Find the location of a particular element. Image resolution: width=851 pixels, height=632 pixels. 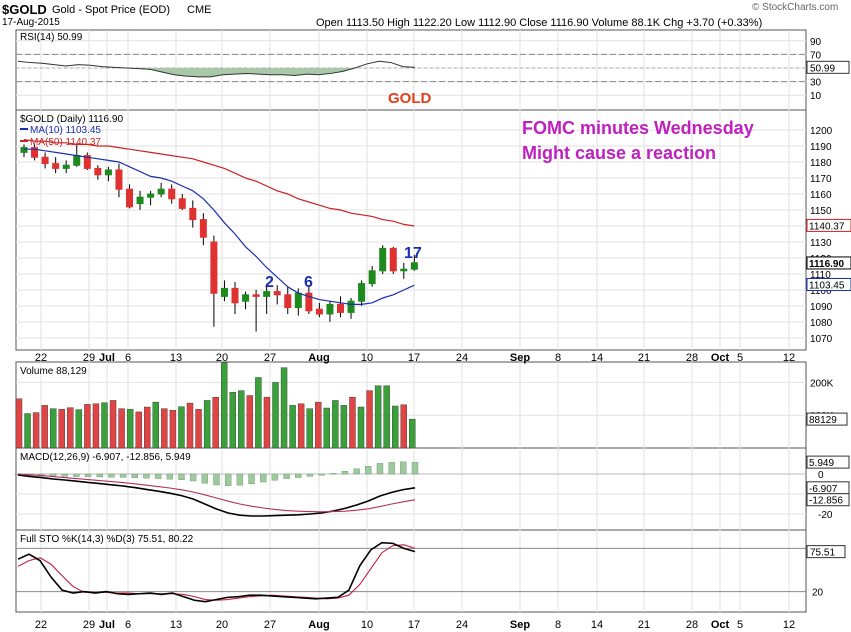

price-tick-label: 1080 is located at coordinates (821, 323).